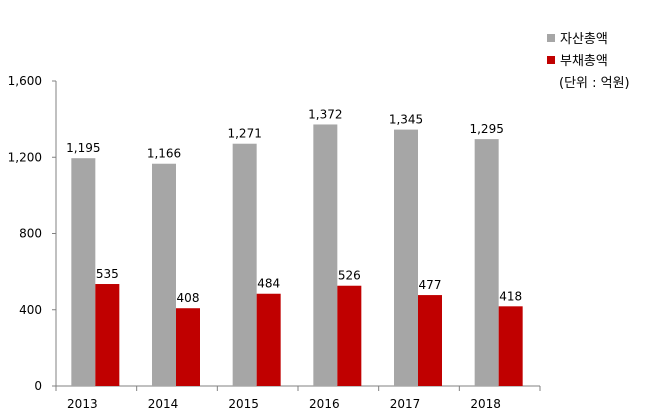 This screenshot has width=650, height=420. What do you see at coordinates (594, 83) in the screenshot?
I see `unit-note: (단위 : 억원)` at bounding box center [594, 83].